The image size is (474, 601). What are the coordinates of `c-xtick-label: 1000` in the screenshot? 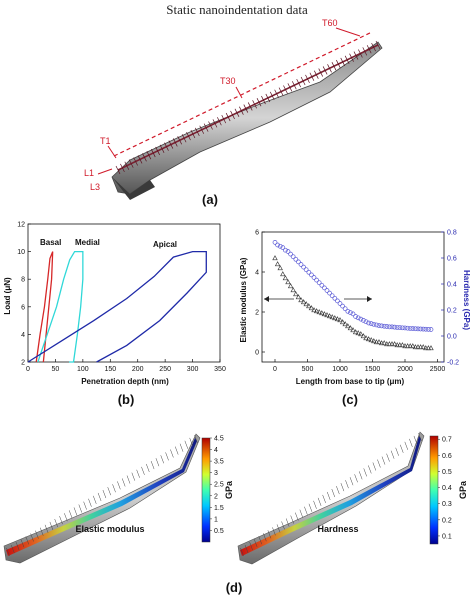 It's located at (340, 369).